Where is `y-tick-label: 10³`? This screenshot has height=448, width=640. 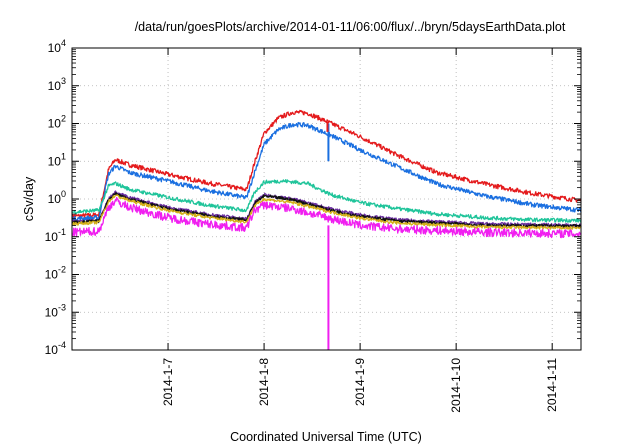
y-tick-label: 10³ is located at coordinates (57, 84).